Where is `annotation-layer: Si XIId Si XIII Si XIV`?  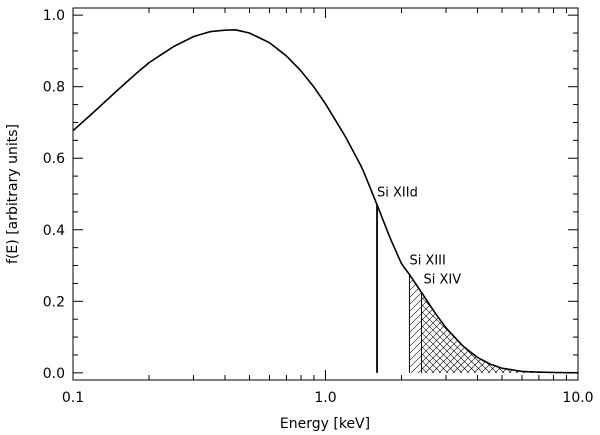 annotation-layer: Si XIId Si XIII Si XIV is located at coordinates (419, 237).